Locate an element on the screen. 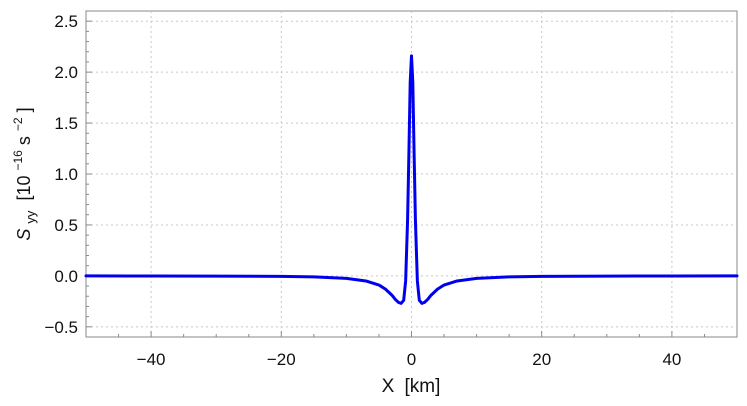 This screenshot has height=406, width=747. y-axis-label-unit-suffix: ] is located at coordinates (24, 109).